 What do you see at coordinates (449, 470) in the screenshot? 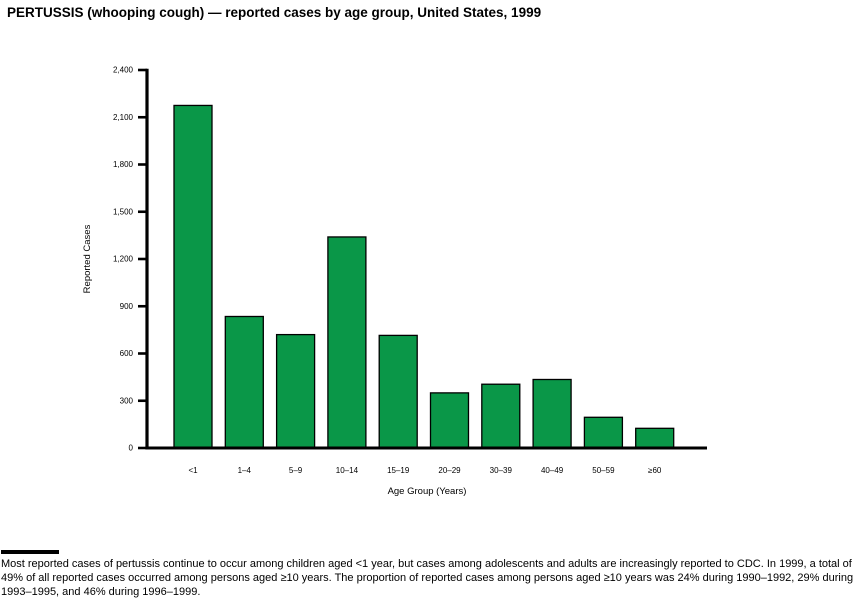
I see `x-tick-label: 20–29` at bounding box center [449, 470].